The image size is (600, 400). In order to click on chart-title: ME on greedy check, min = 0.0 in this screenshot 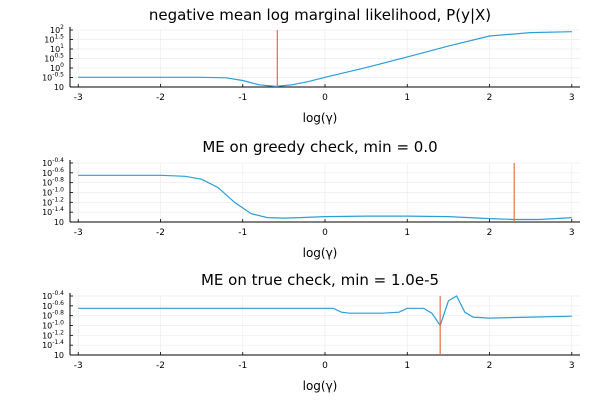, I will do `click(319, 147)`.